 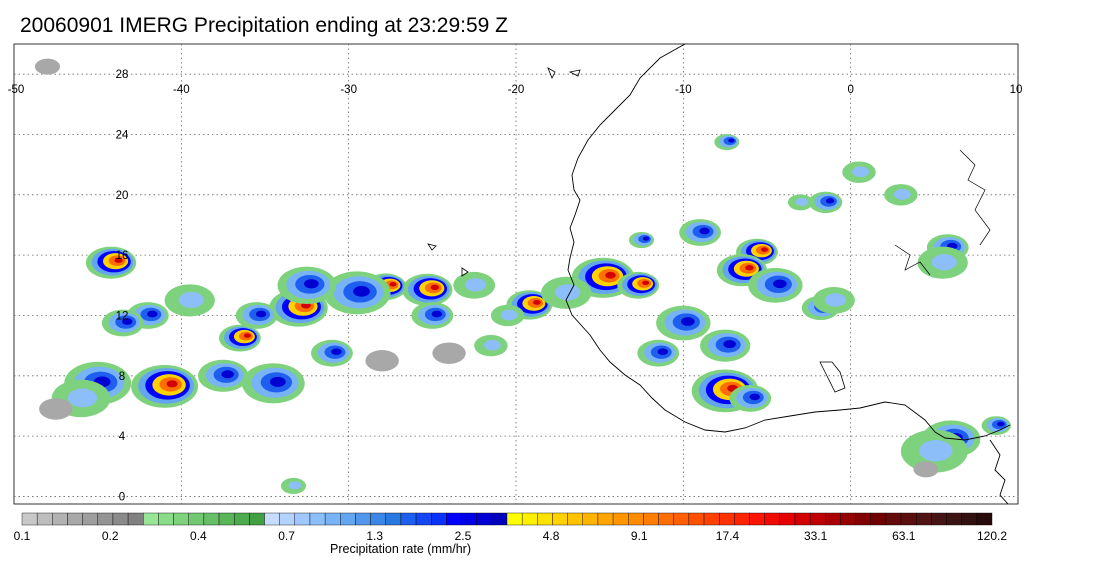 I want to click on lat-tick-label: 0, so click(x=122, y=497).